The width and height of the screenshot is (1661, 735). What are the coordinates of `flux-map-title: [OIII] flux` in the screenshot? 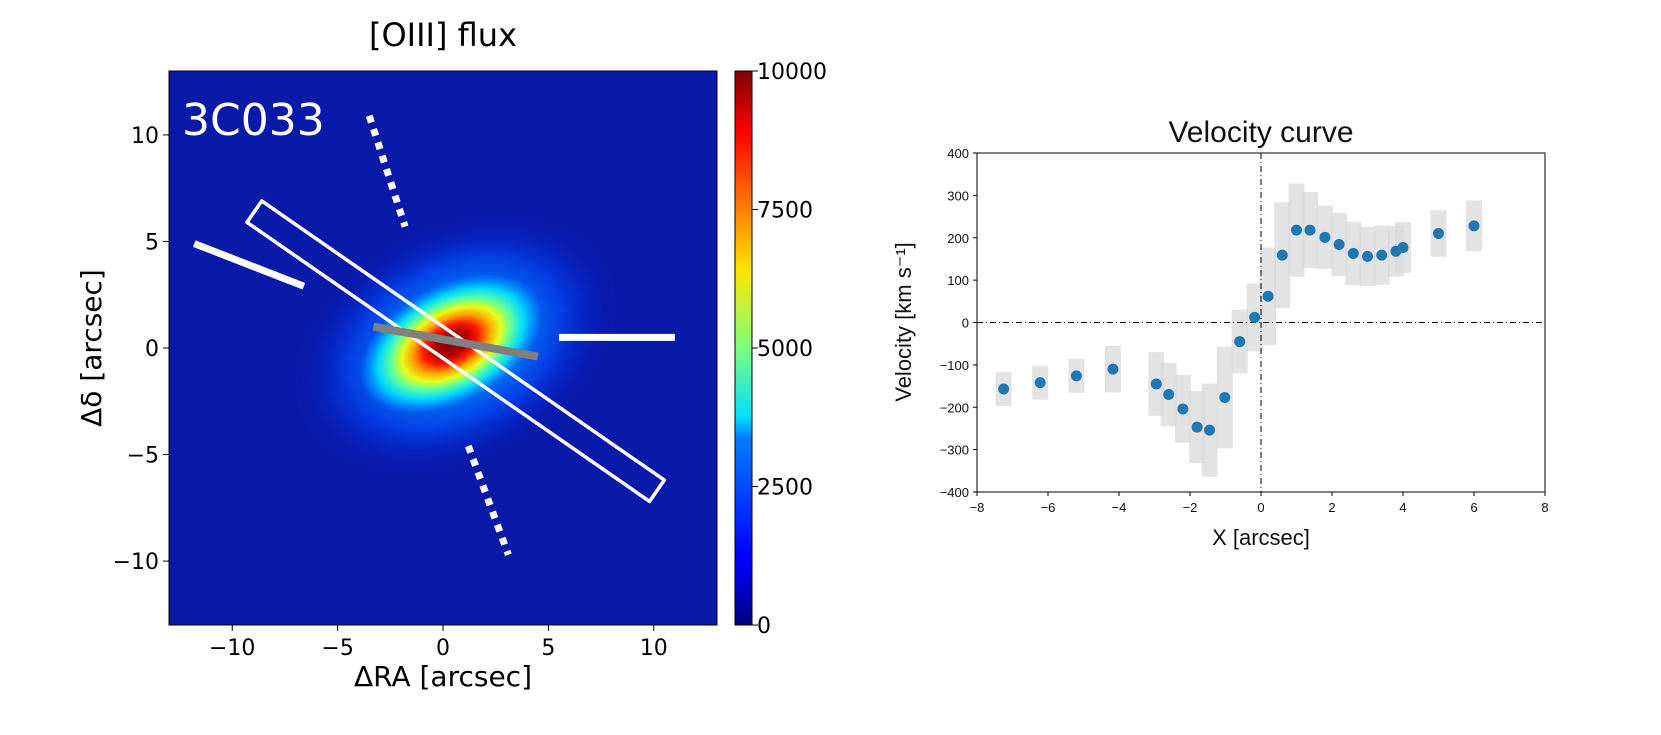 It's located at (443, 35).